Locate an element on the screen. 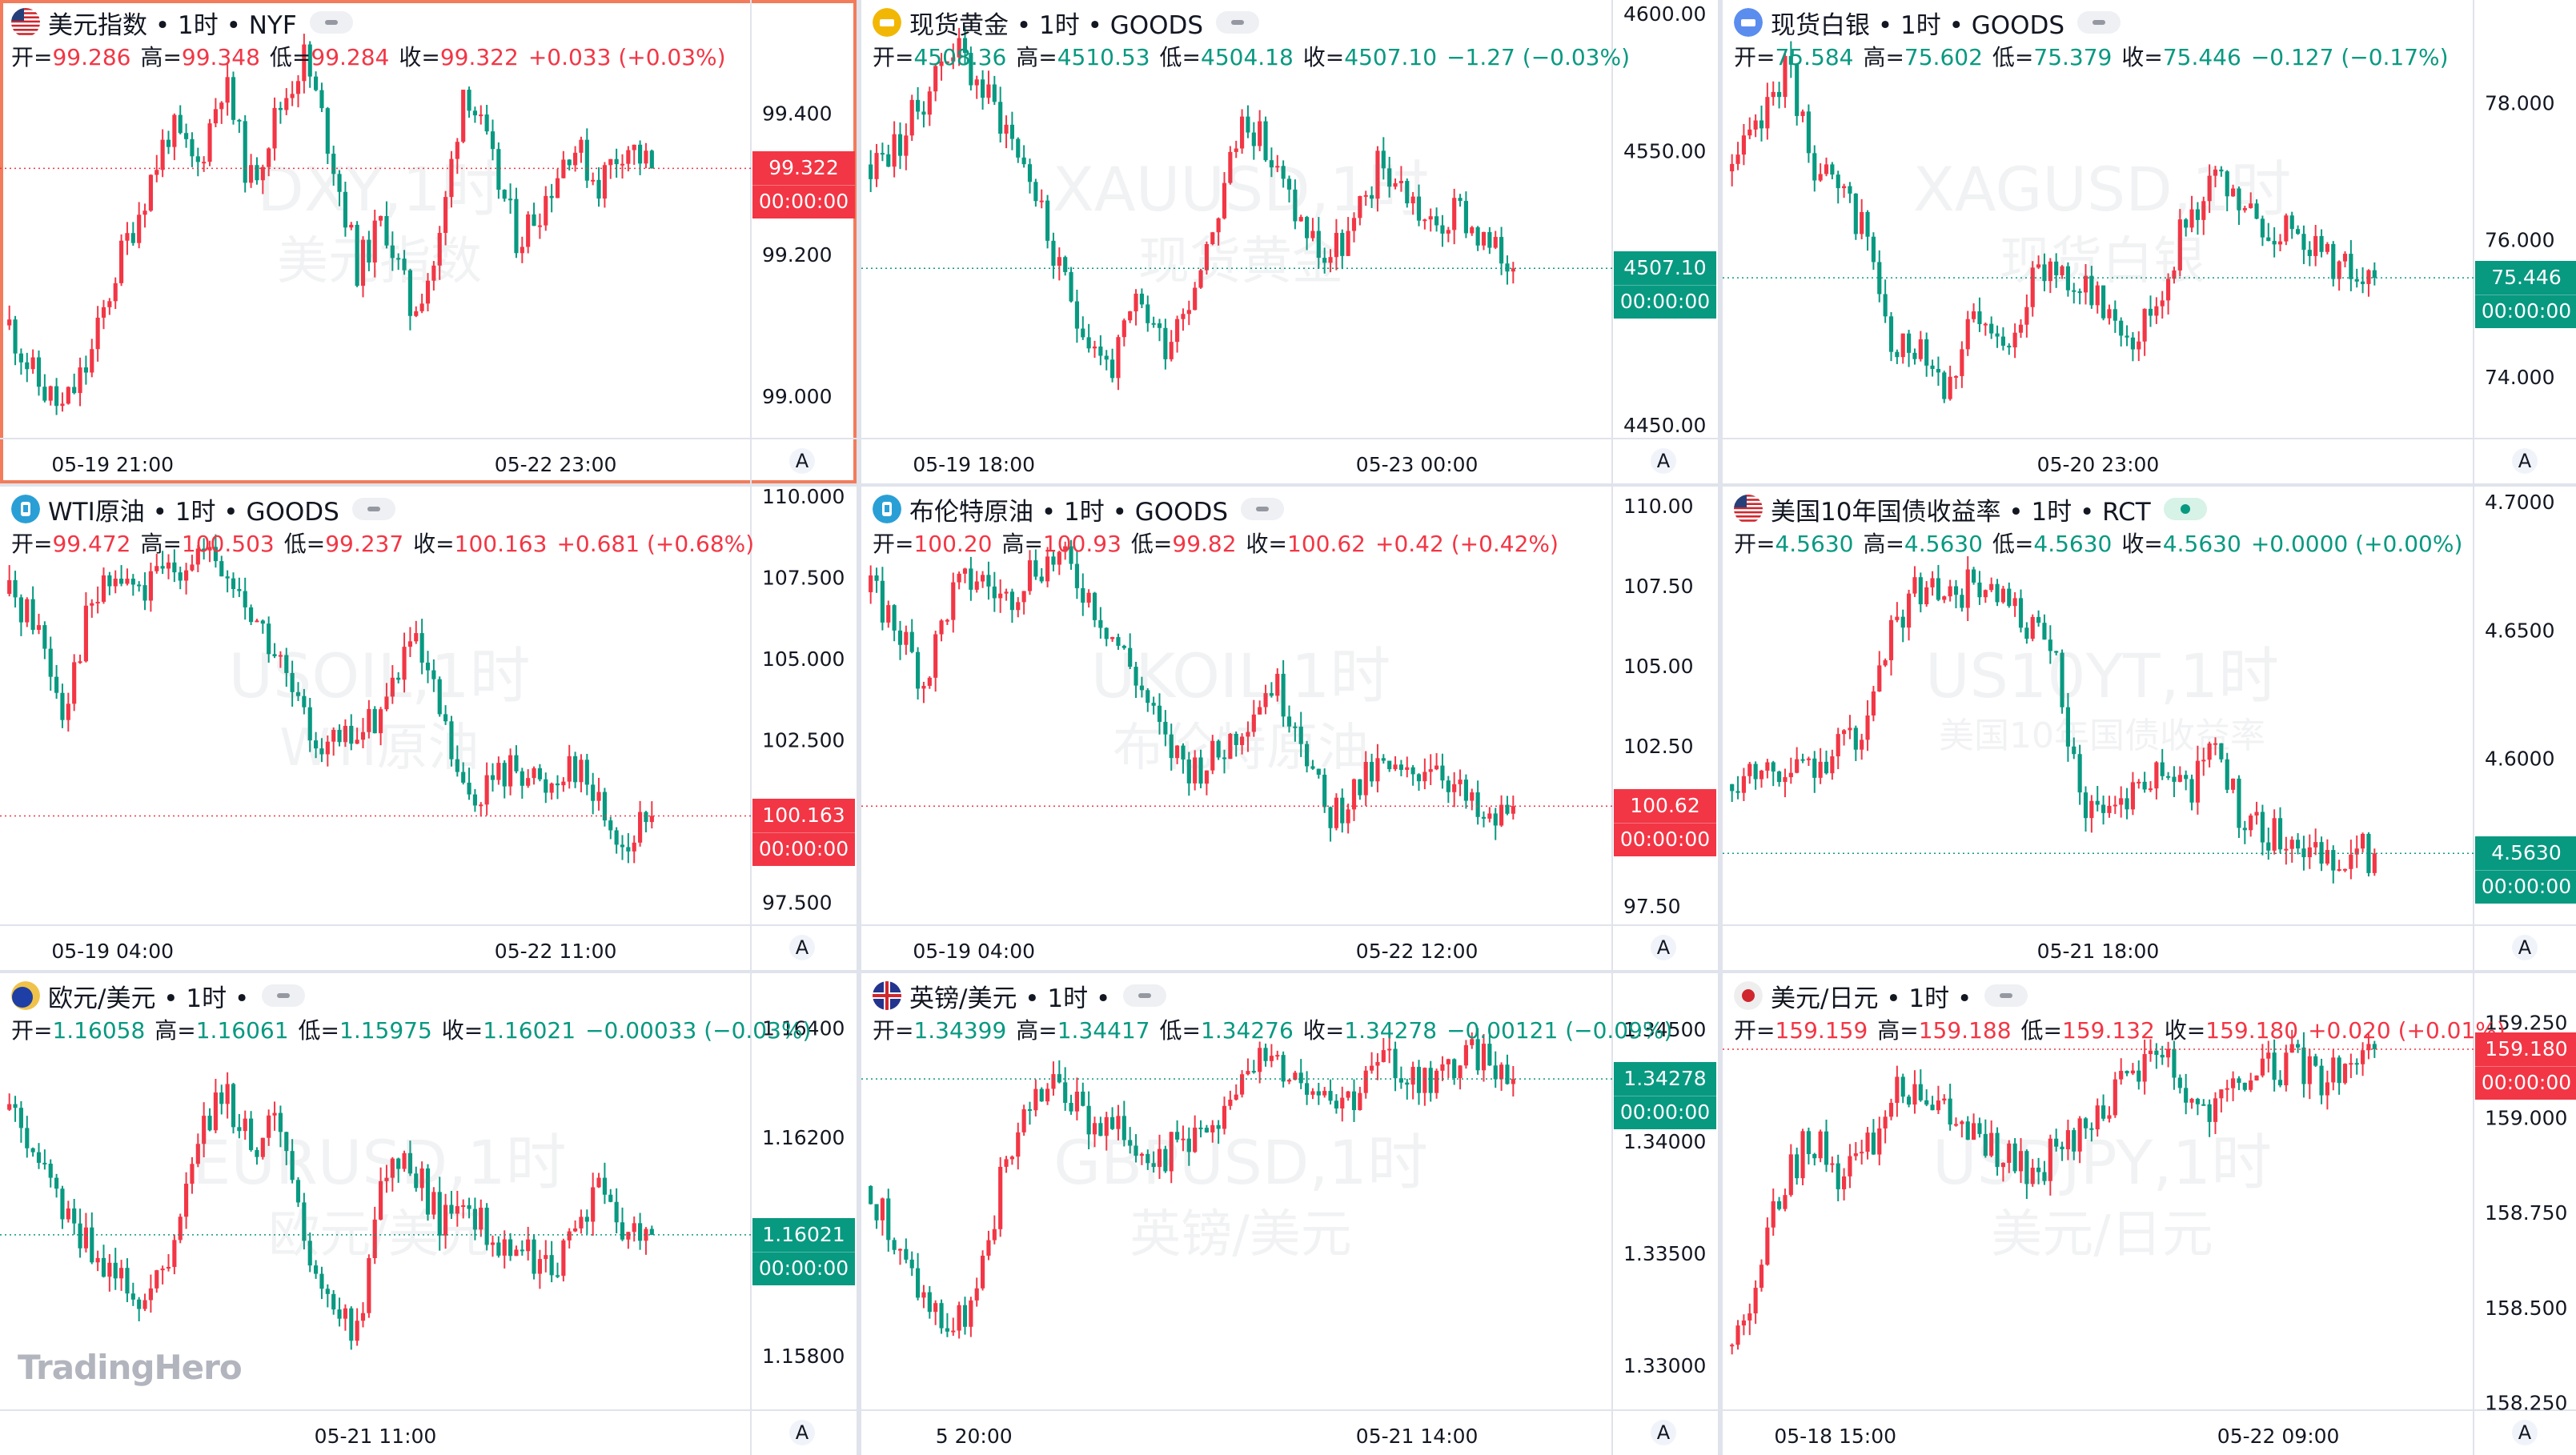 The width and height of the screenshot is (2576, 1455). last-price-tag: 1.34278 00:00:00 is located at coordinates (1665, 1096).